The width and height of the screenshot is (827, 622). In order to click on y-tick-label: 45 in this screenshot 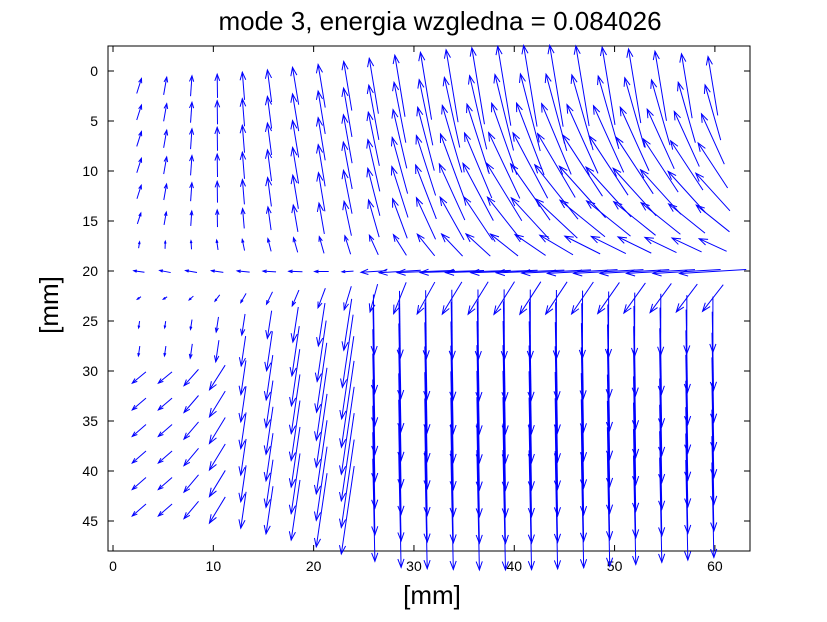, I will do `click(90, 521)`.